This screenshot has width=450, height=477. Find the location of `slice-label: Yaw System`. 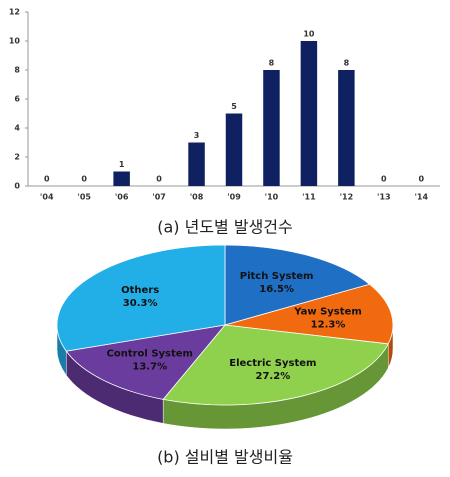

slice-label: Yaw System is located at coordinates (327, 312).